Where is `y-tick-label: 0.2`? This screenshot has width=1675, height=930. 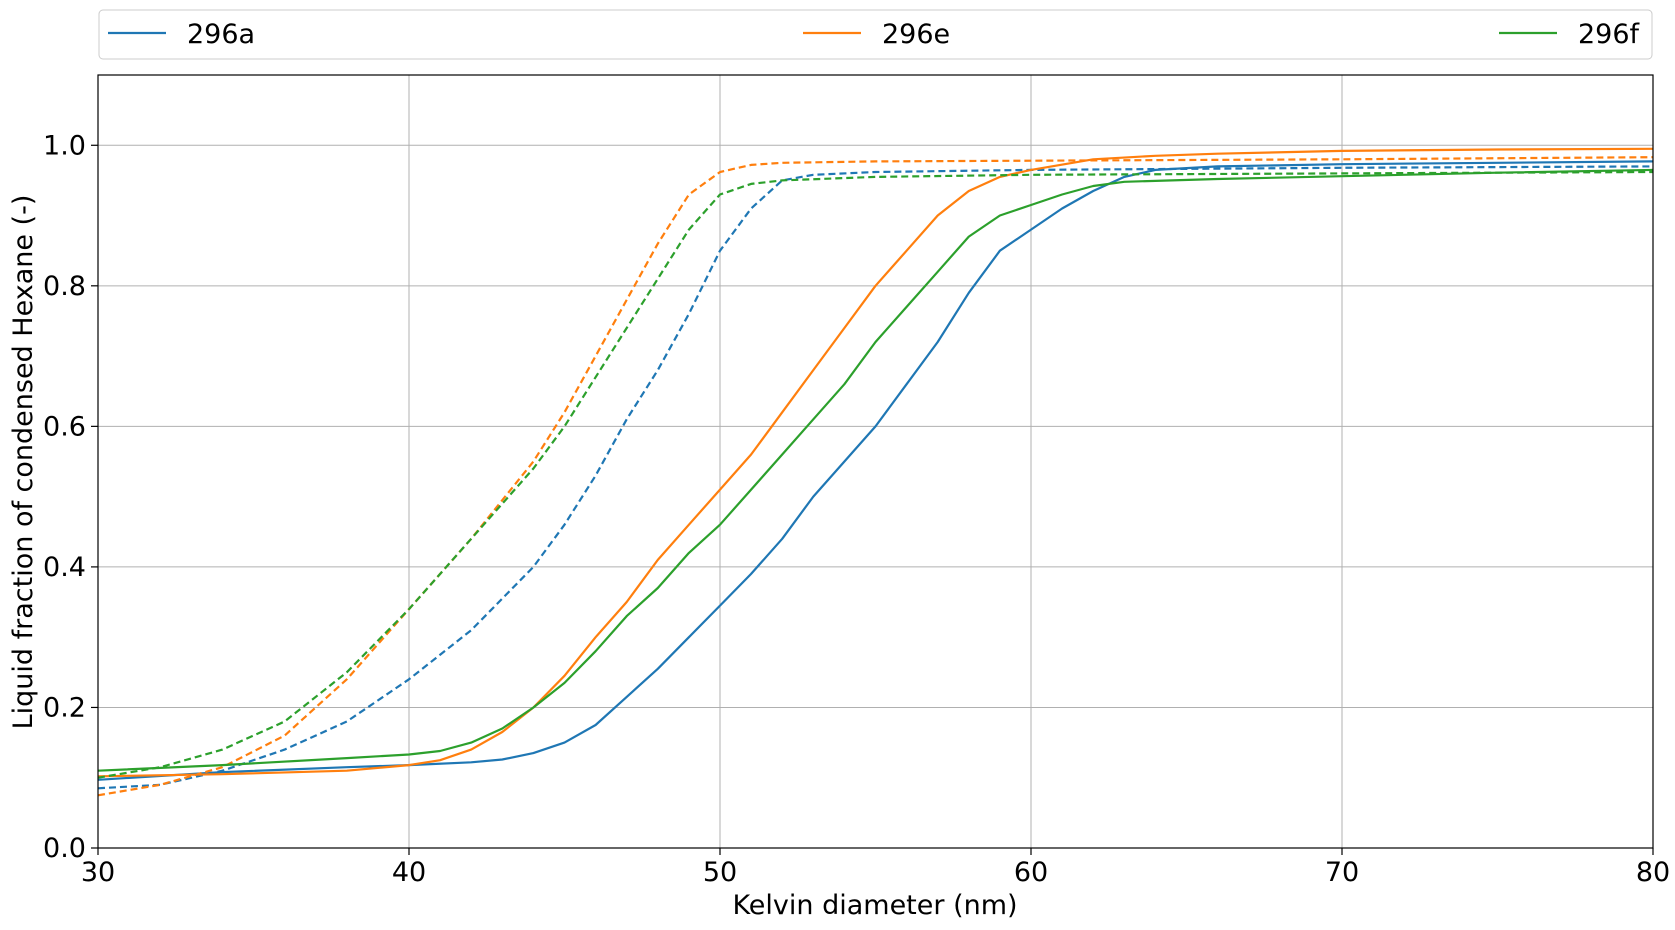 y-tick-label: 0.2 is located at coordinates (64, 707).